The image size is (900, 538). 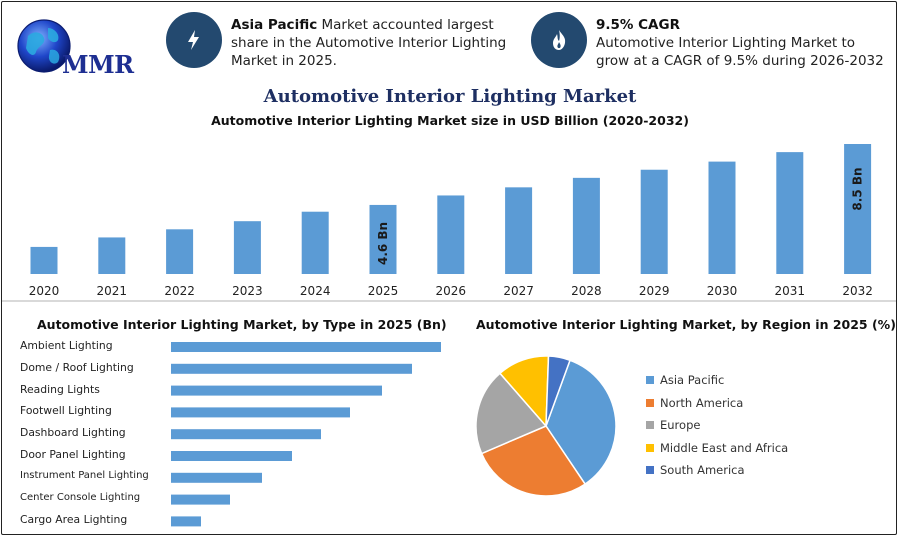 I want to click on legend-label: Middle East and Africa, so click(x=724, y=447).